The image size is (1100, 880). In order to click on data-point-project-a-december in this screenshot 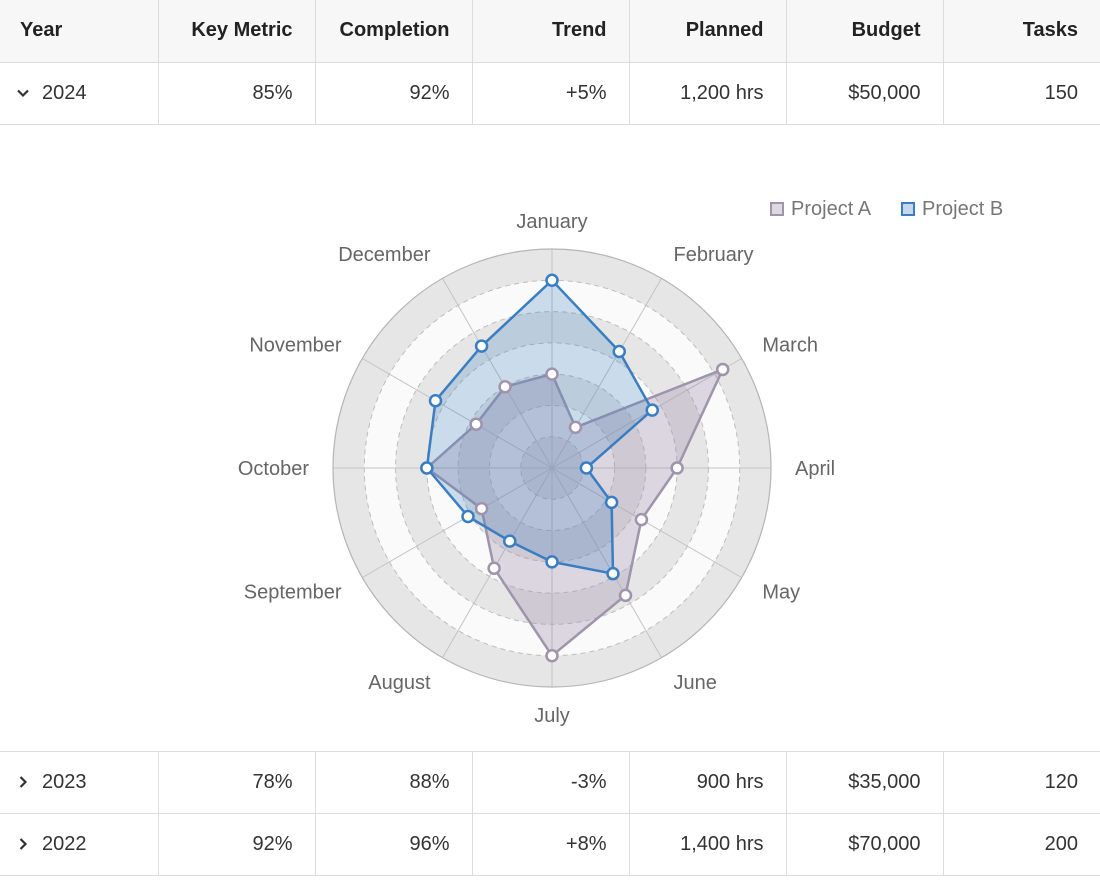, I will do `click(505, 386)`.